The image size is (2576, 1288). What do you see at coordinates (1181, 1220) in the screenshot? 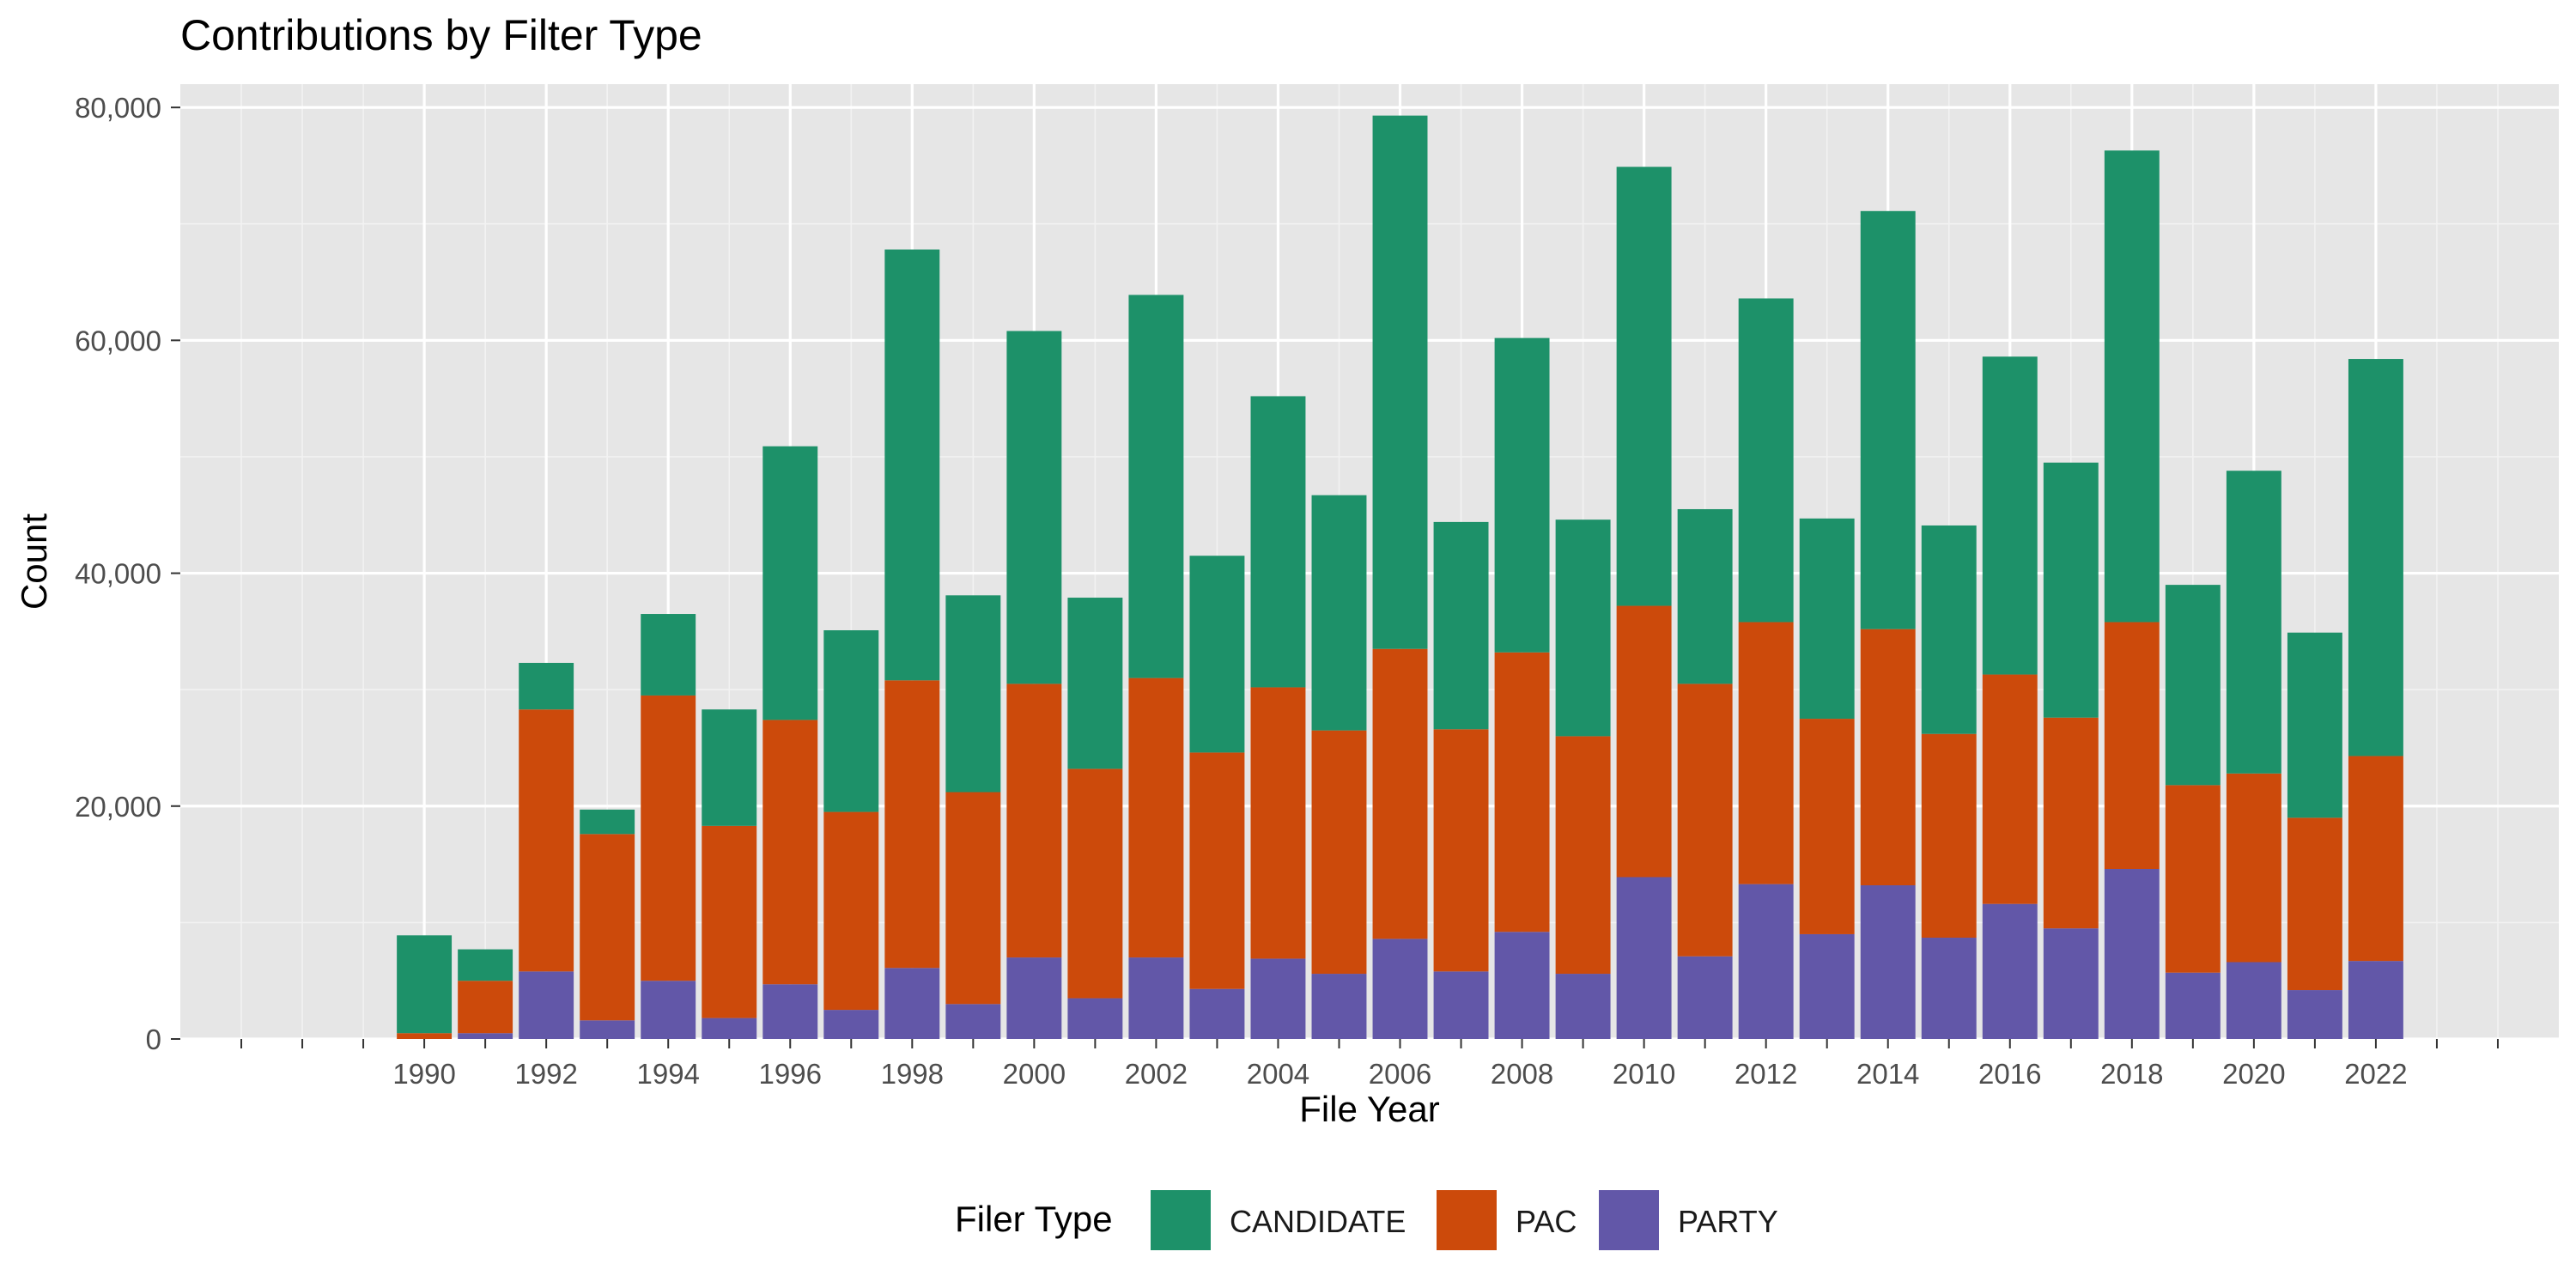
I see `legend-key-candidate` at bounding box center [1181, 1220].